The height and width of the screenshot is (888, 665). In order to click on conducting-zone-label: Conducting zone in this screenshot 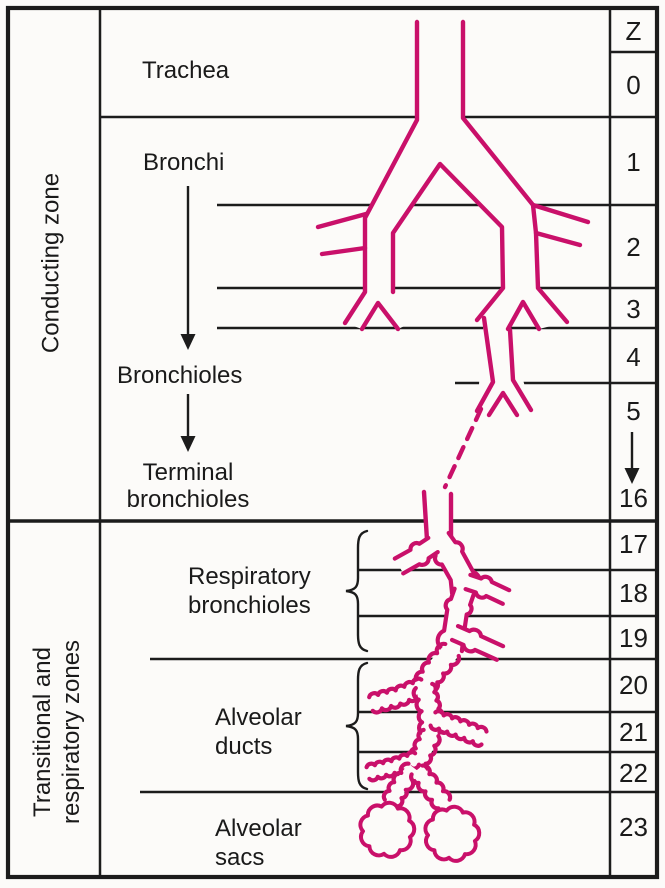, I will do `click(51, 263)`.